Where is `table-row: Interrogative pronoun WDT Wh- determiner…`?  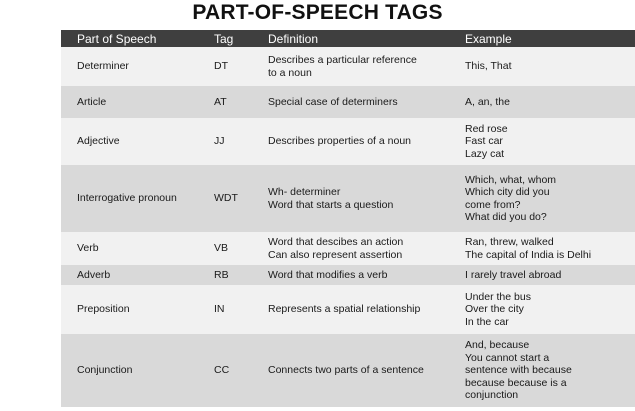 table-row: Interrogative pronoun WDT Wh- determiner… is located at coordinates (348, 198).